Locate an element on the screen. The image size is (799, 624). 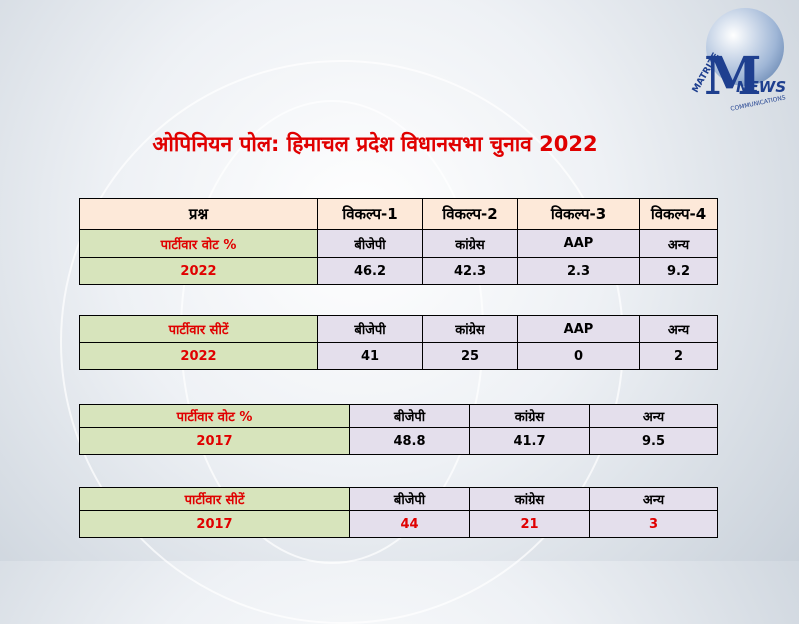
table-cell: 41.7 is located at coordinates (529, 441).